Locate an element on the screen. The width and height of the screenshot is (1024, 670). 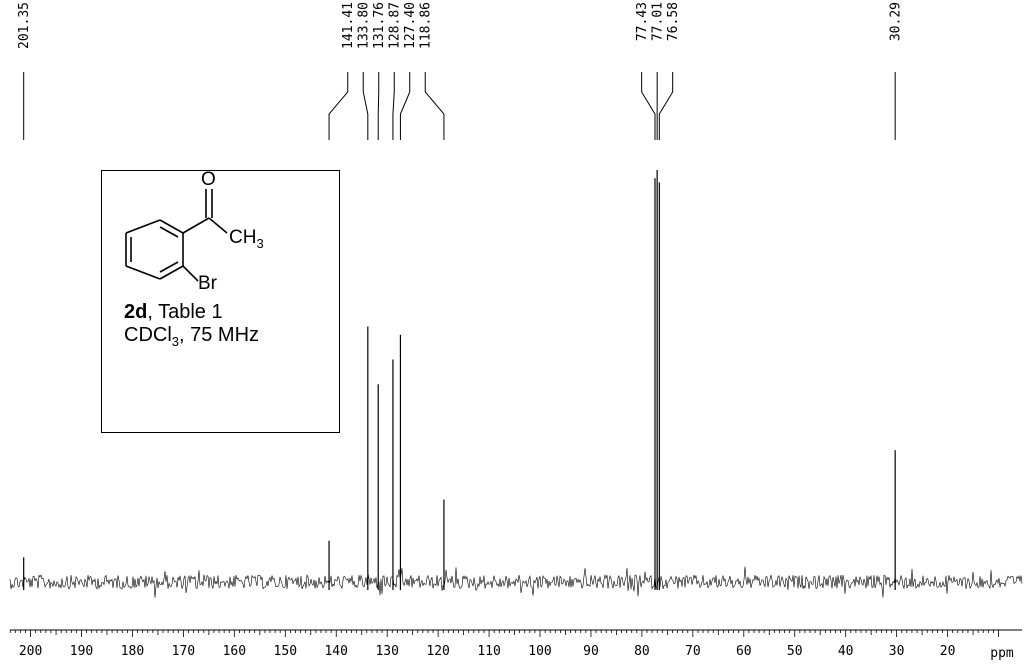
peak-connector-141.41 is located at coordinates (338, 106).